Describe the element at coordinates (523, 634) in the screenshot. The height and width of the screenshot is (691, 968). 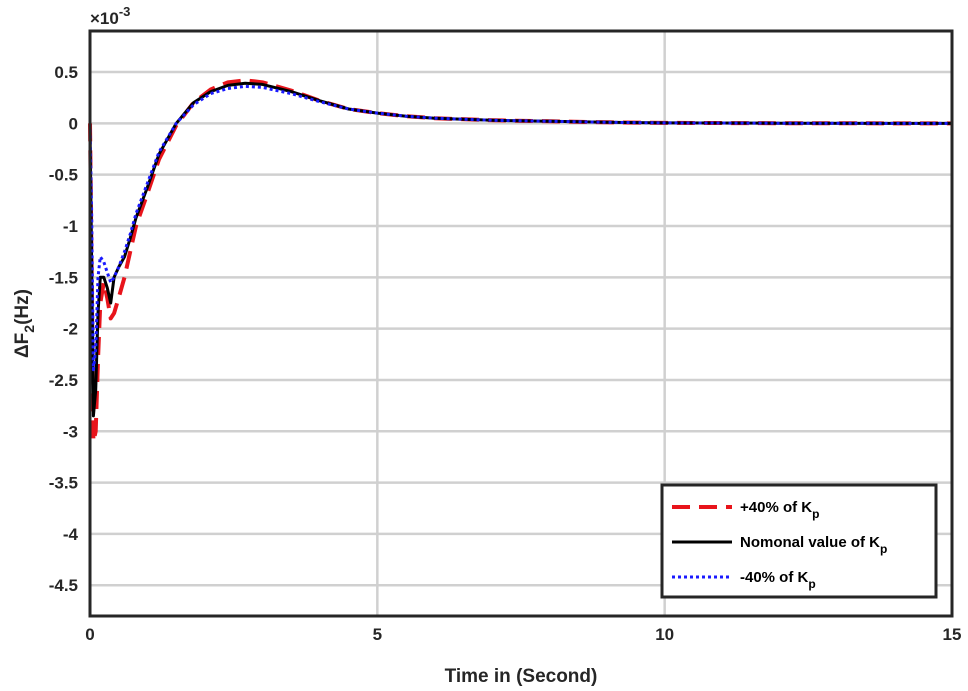
I see `x-tick-labels: 0 5 10 15` at that location.